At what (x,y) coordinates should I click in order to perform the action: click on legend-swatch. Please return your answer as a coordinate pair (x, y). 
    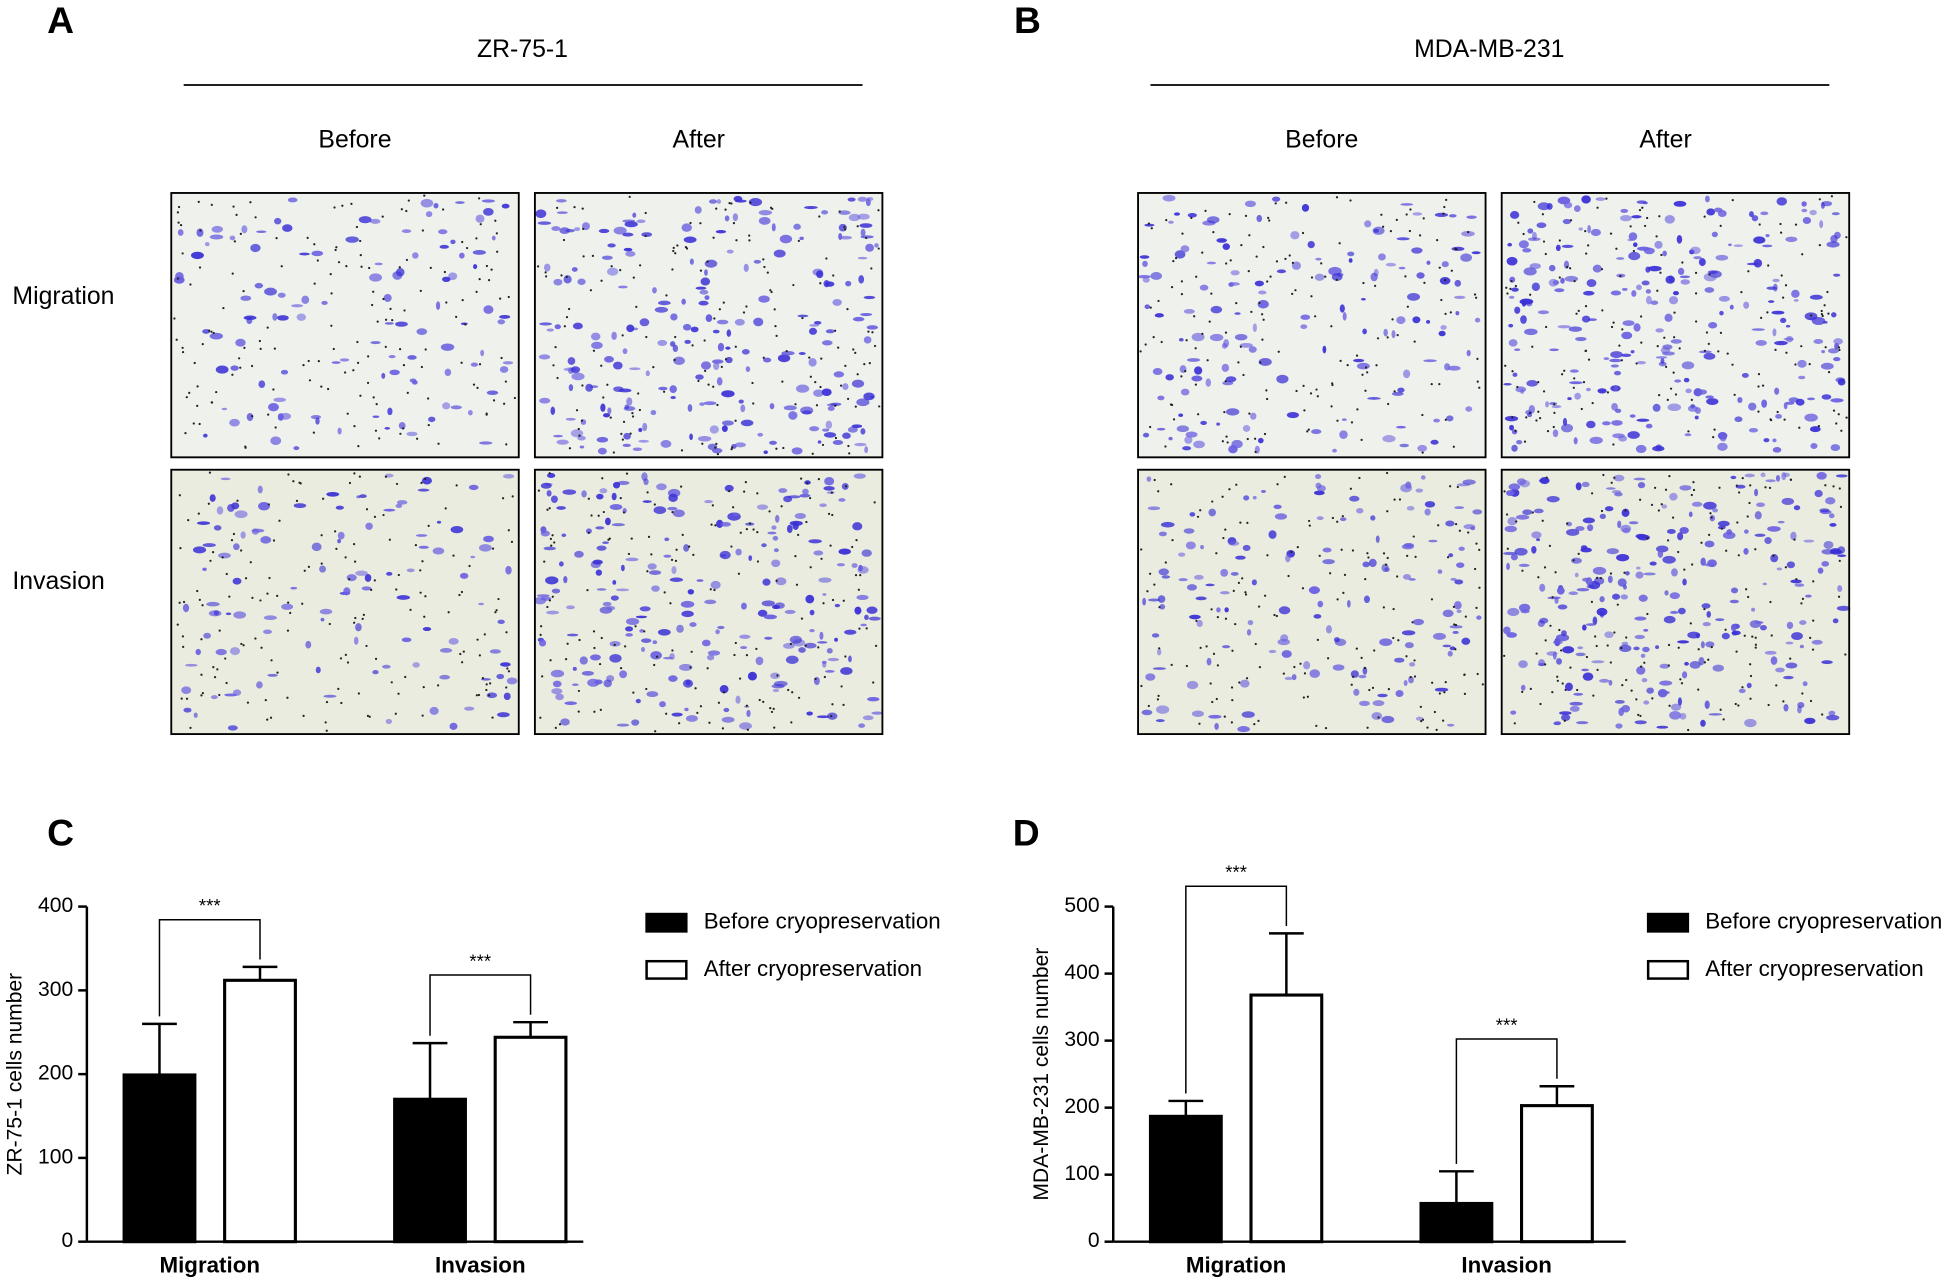
    Looking at the image, I should click on (1668, 922).